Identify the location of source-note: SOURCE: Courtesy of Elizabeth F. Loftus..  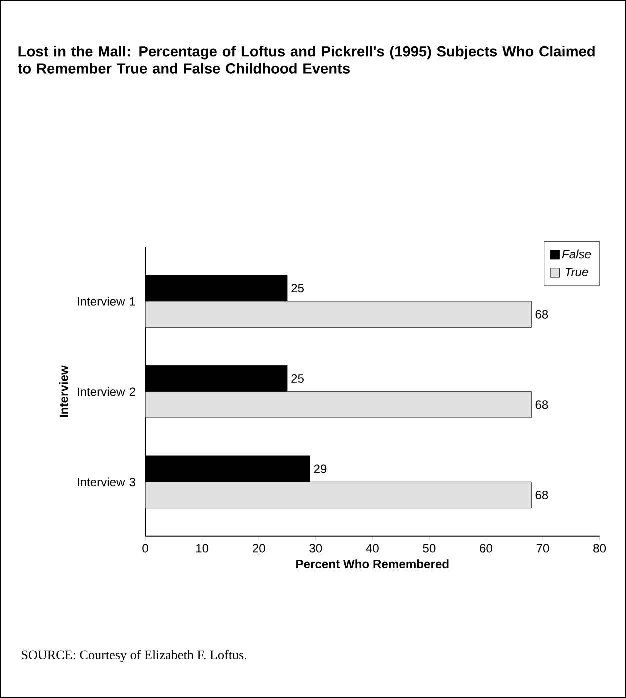
(134, 656).